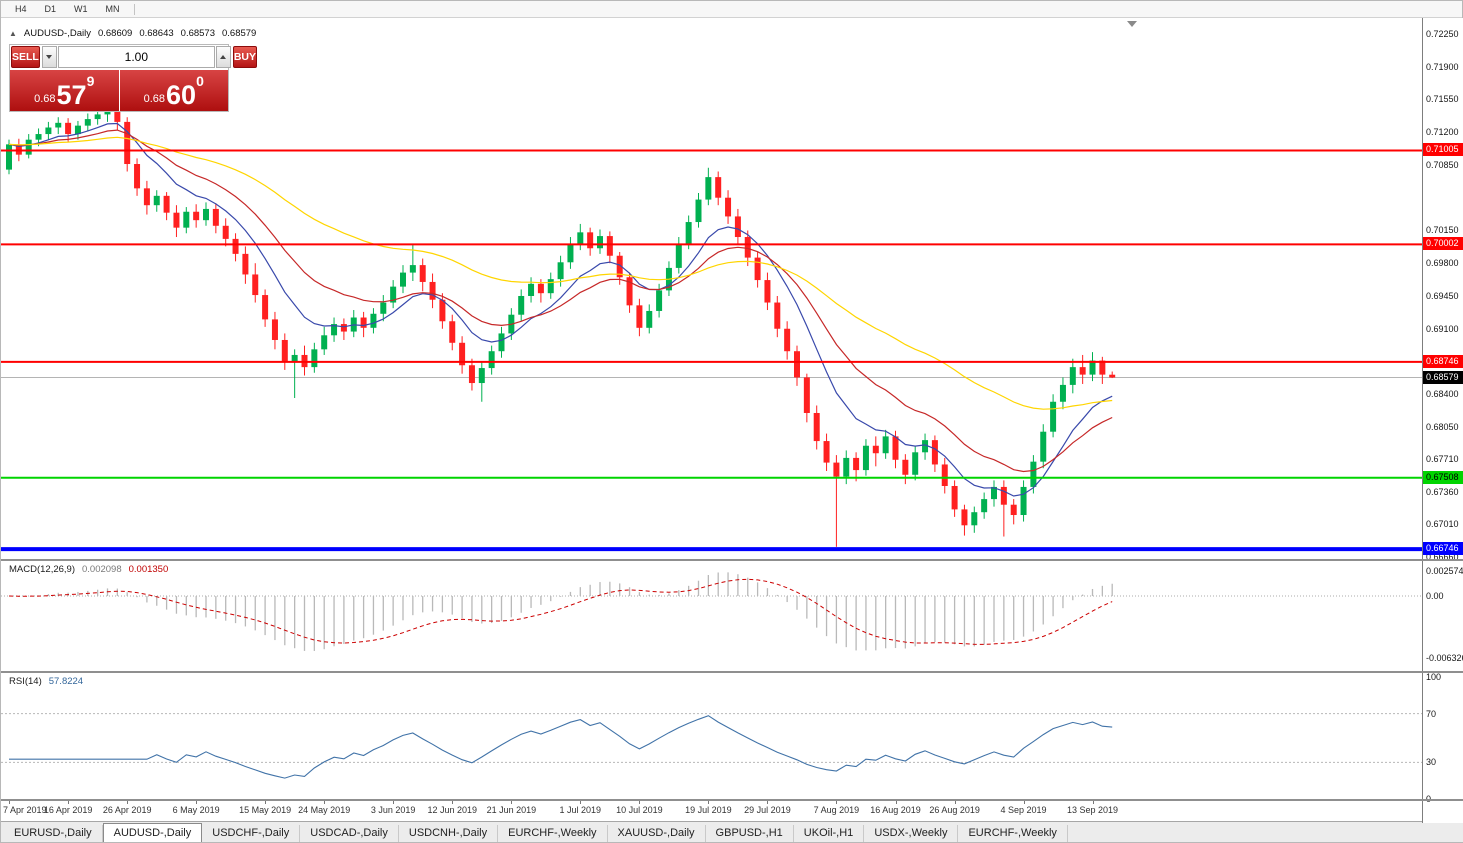  Describe the element at coordinates (836, 810) in the screenshot. I see `date-label: 7 Aug 2019` at that location.